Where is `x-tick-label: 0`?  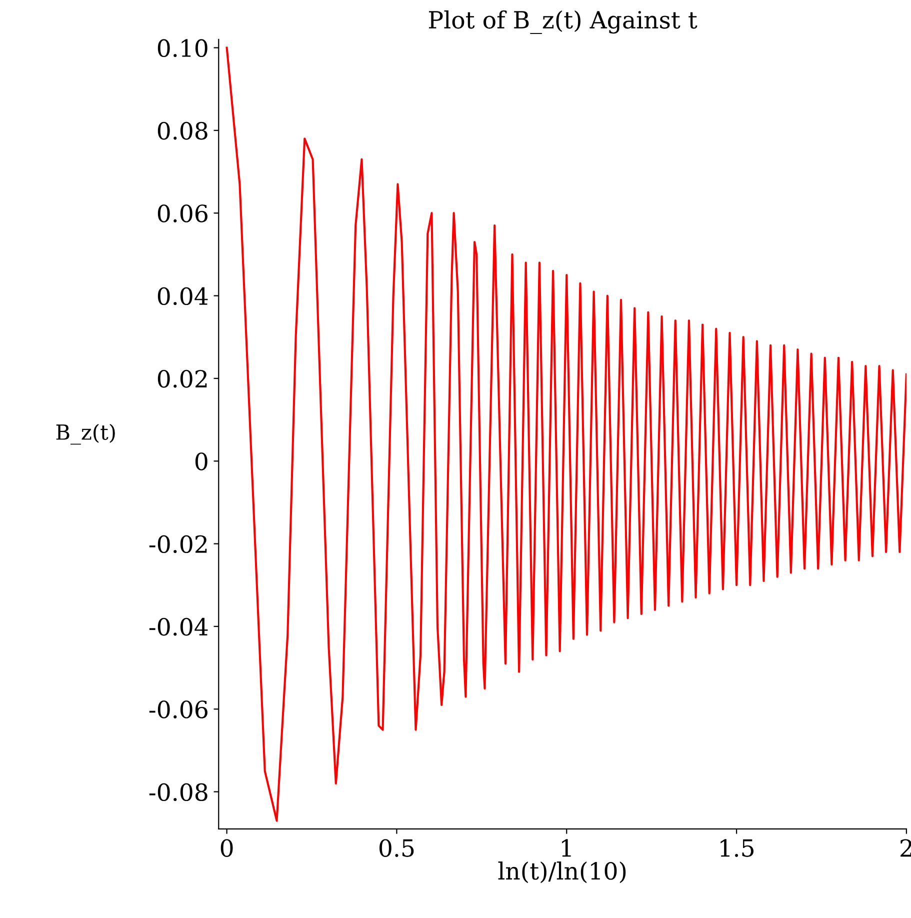 x-tick-label: 0 is located at coordinates (226, 848).